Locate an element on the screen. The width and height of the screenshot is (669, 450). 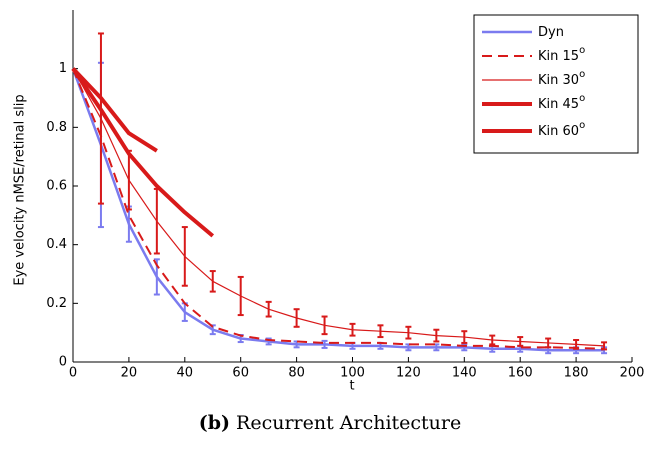
caption: (b) Recurrent Architecture is located at coordinates (330, 423).